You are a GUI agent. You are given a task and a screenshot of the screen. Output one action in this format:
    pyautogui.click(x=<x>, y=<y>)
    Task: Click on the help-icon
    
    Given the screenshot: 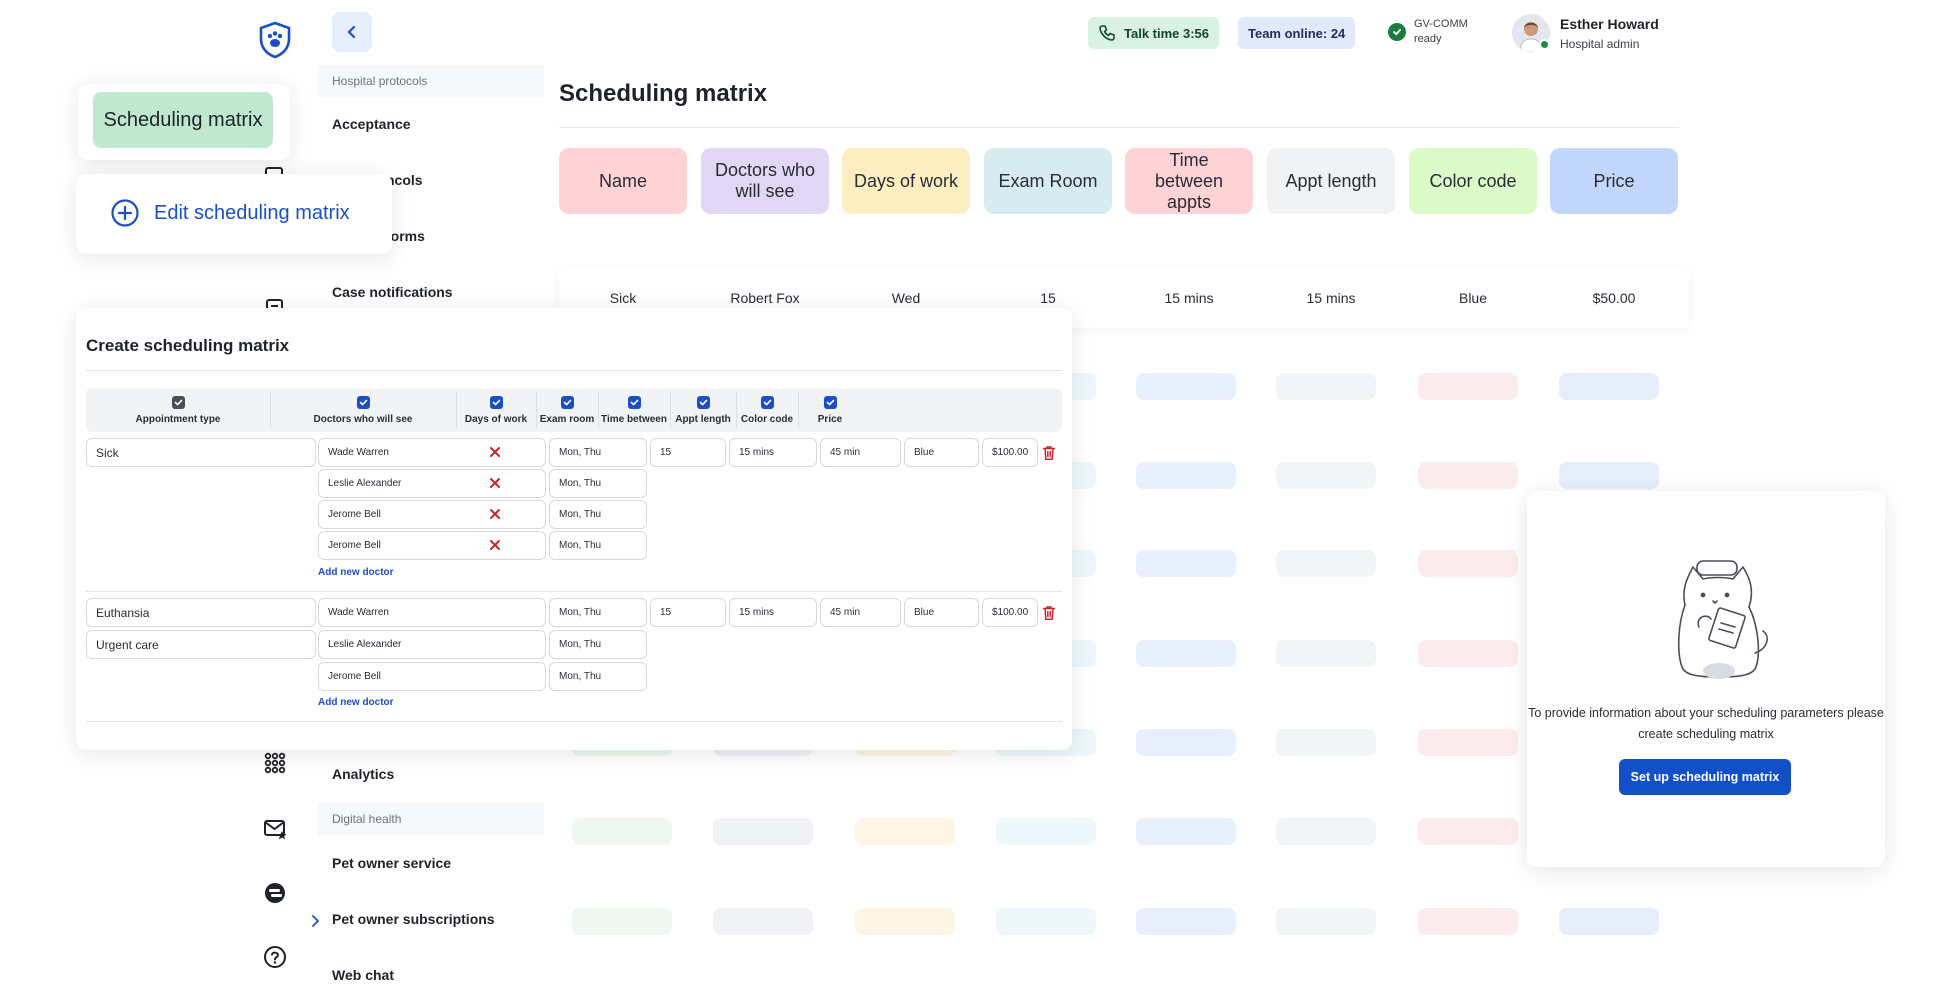 What is the action you would take?
    pyautogui.click(x=275, y=957)
    